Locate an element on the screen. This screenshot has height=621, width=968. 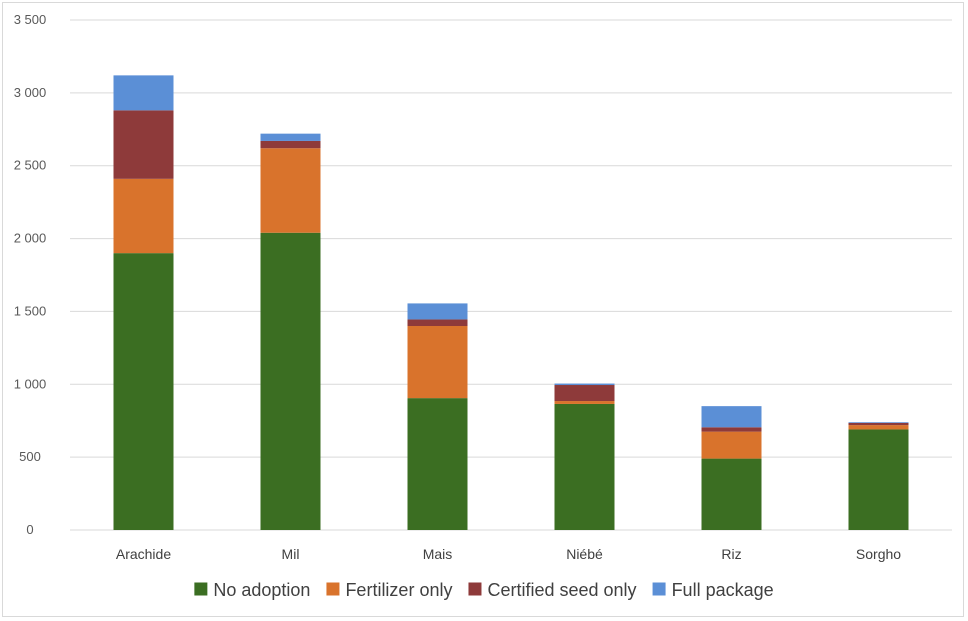
x-category-label: Riz is located at coordinates (731, 554).